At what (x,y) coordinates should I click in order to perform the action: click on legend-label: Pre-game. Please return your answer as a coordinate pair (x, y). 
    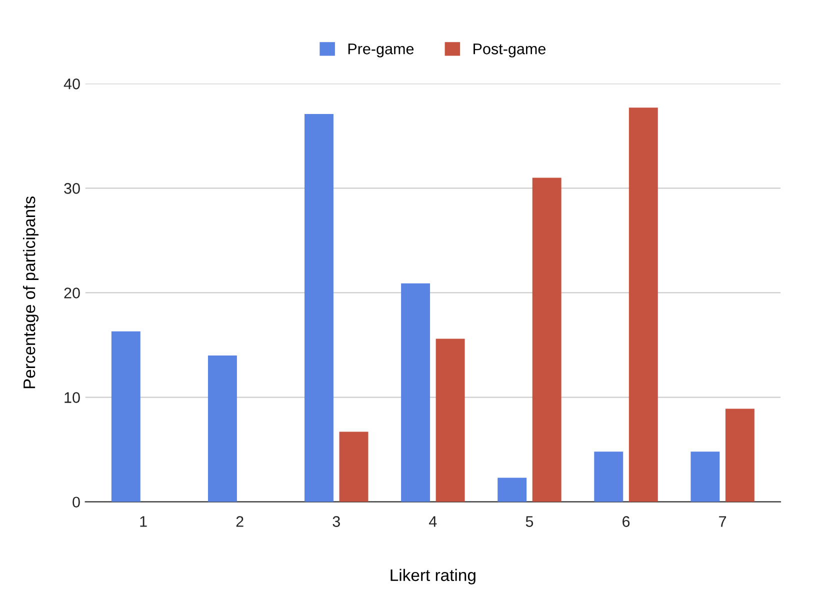
    Looking at the image, I should click on (381, 51).